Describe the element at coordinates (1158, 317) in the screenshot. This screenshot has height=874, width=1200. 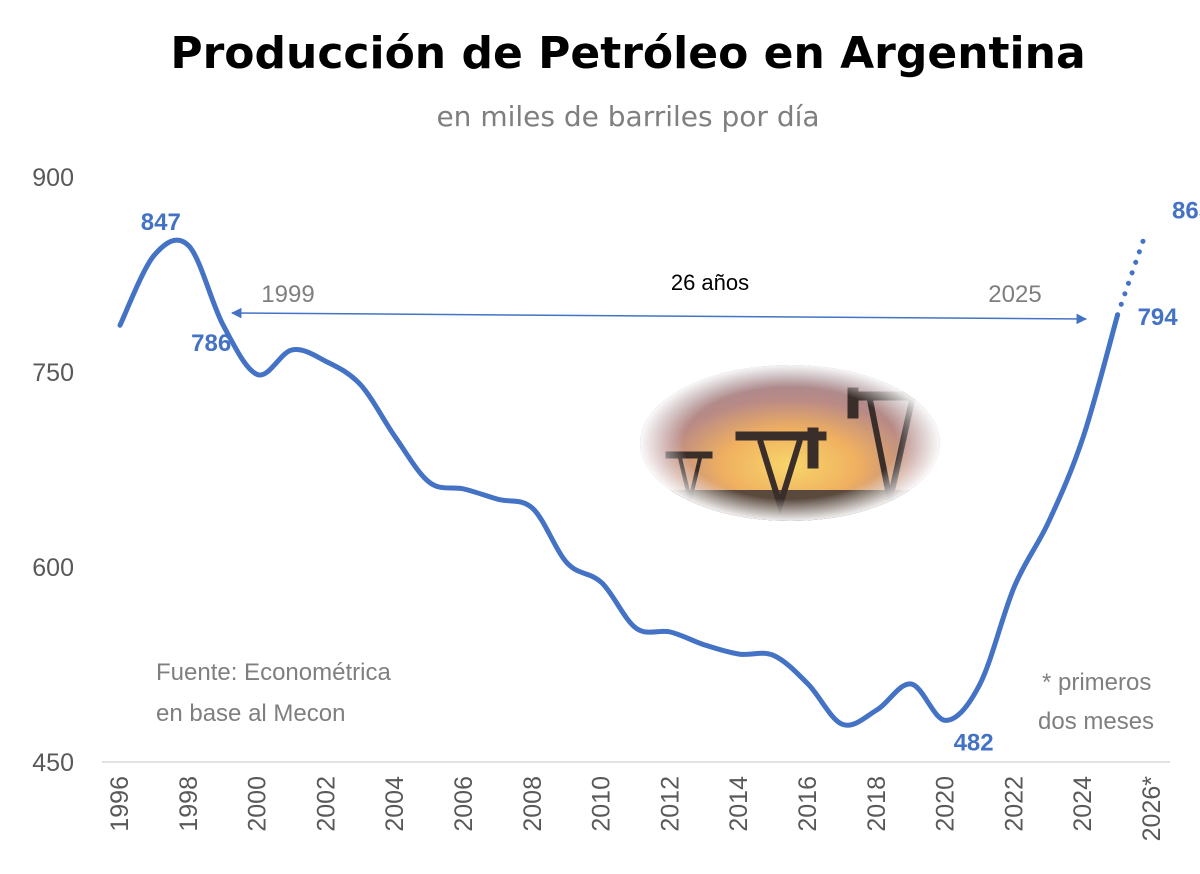
I see `data-label-794: 794` at that location.